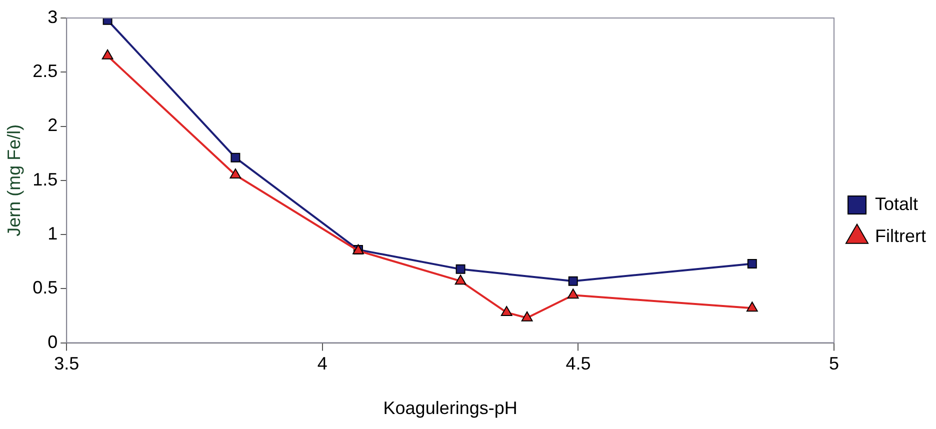  What do you see at coordinates (322, 364) in the screenshot?
I see `x-tick-label: 4` at bounding box center [322, 364].